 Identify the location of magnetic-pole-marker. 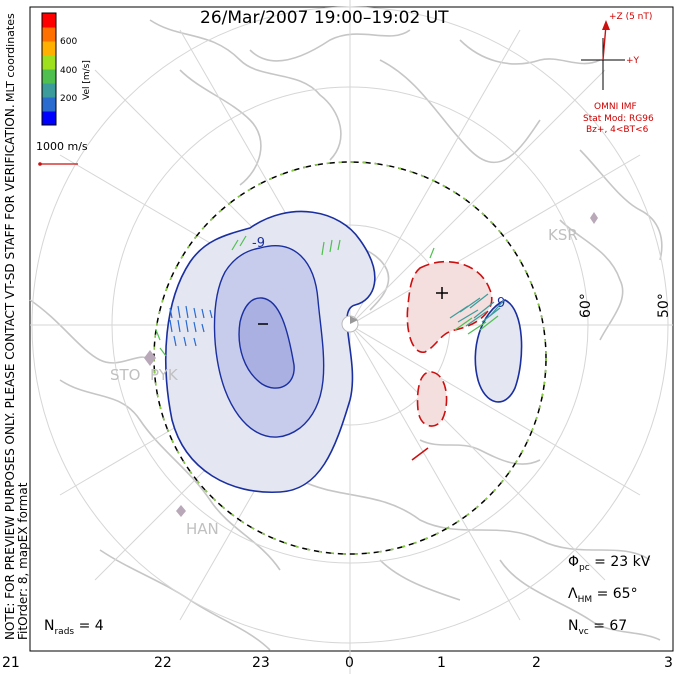
(350, 324).